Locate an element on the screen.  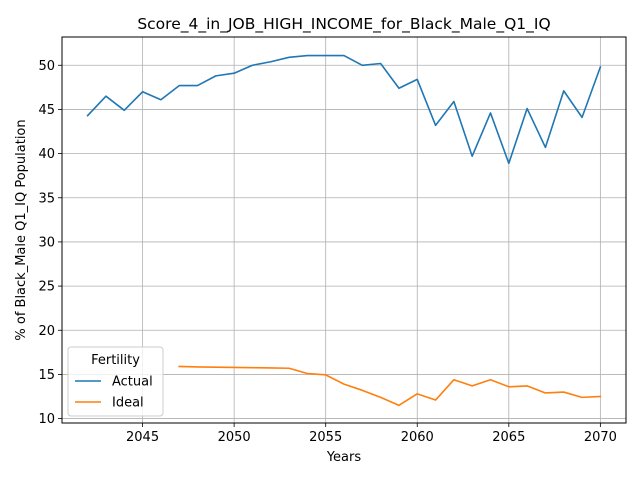
y-tick-label: 15 is located at coordinates (46, 375).